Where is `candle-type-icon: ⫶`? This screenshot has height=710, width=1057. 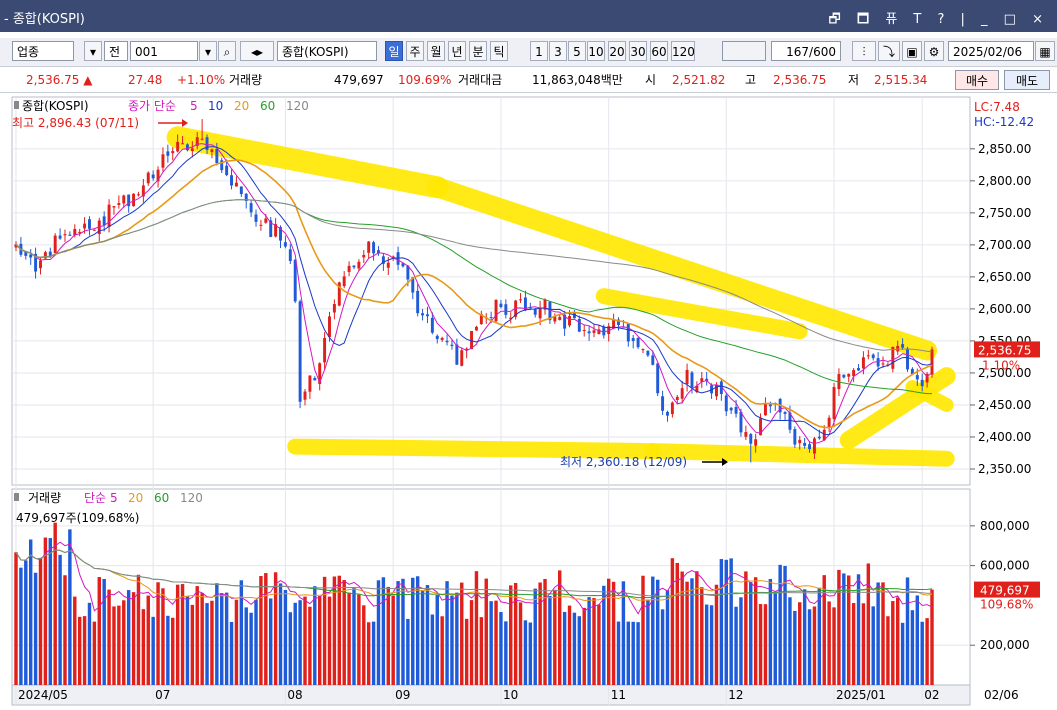
candle-type-icon: ⫶ is located at coordinates (864, 51).